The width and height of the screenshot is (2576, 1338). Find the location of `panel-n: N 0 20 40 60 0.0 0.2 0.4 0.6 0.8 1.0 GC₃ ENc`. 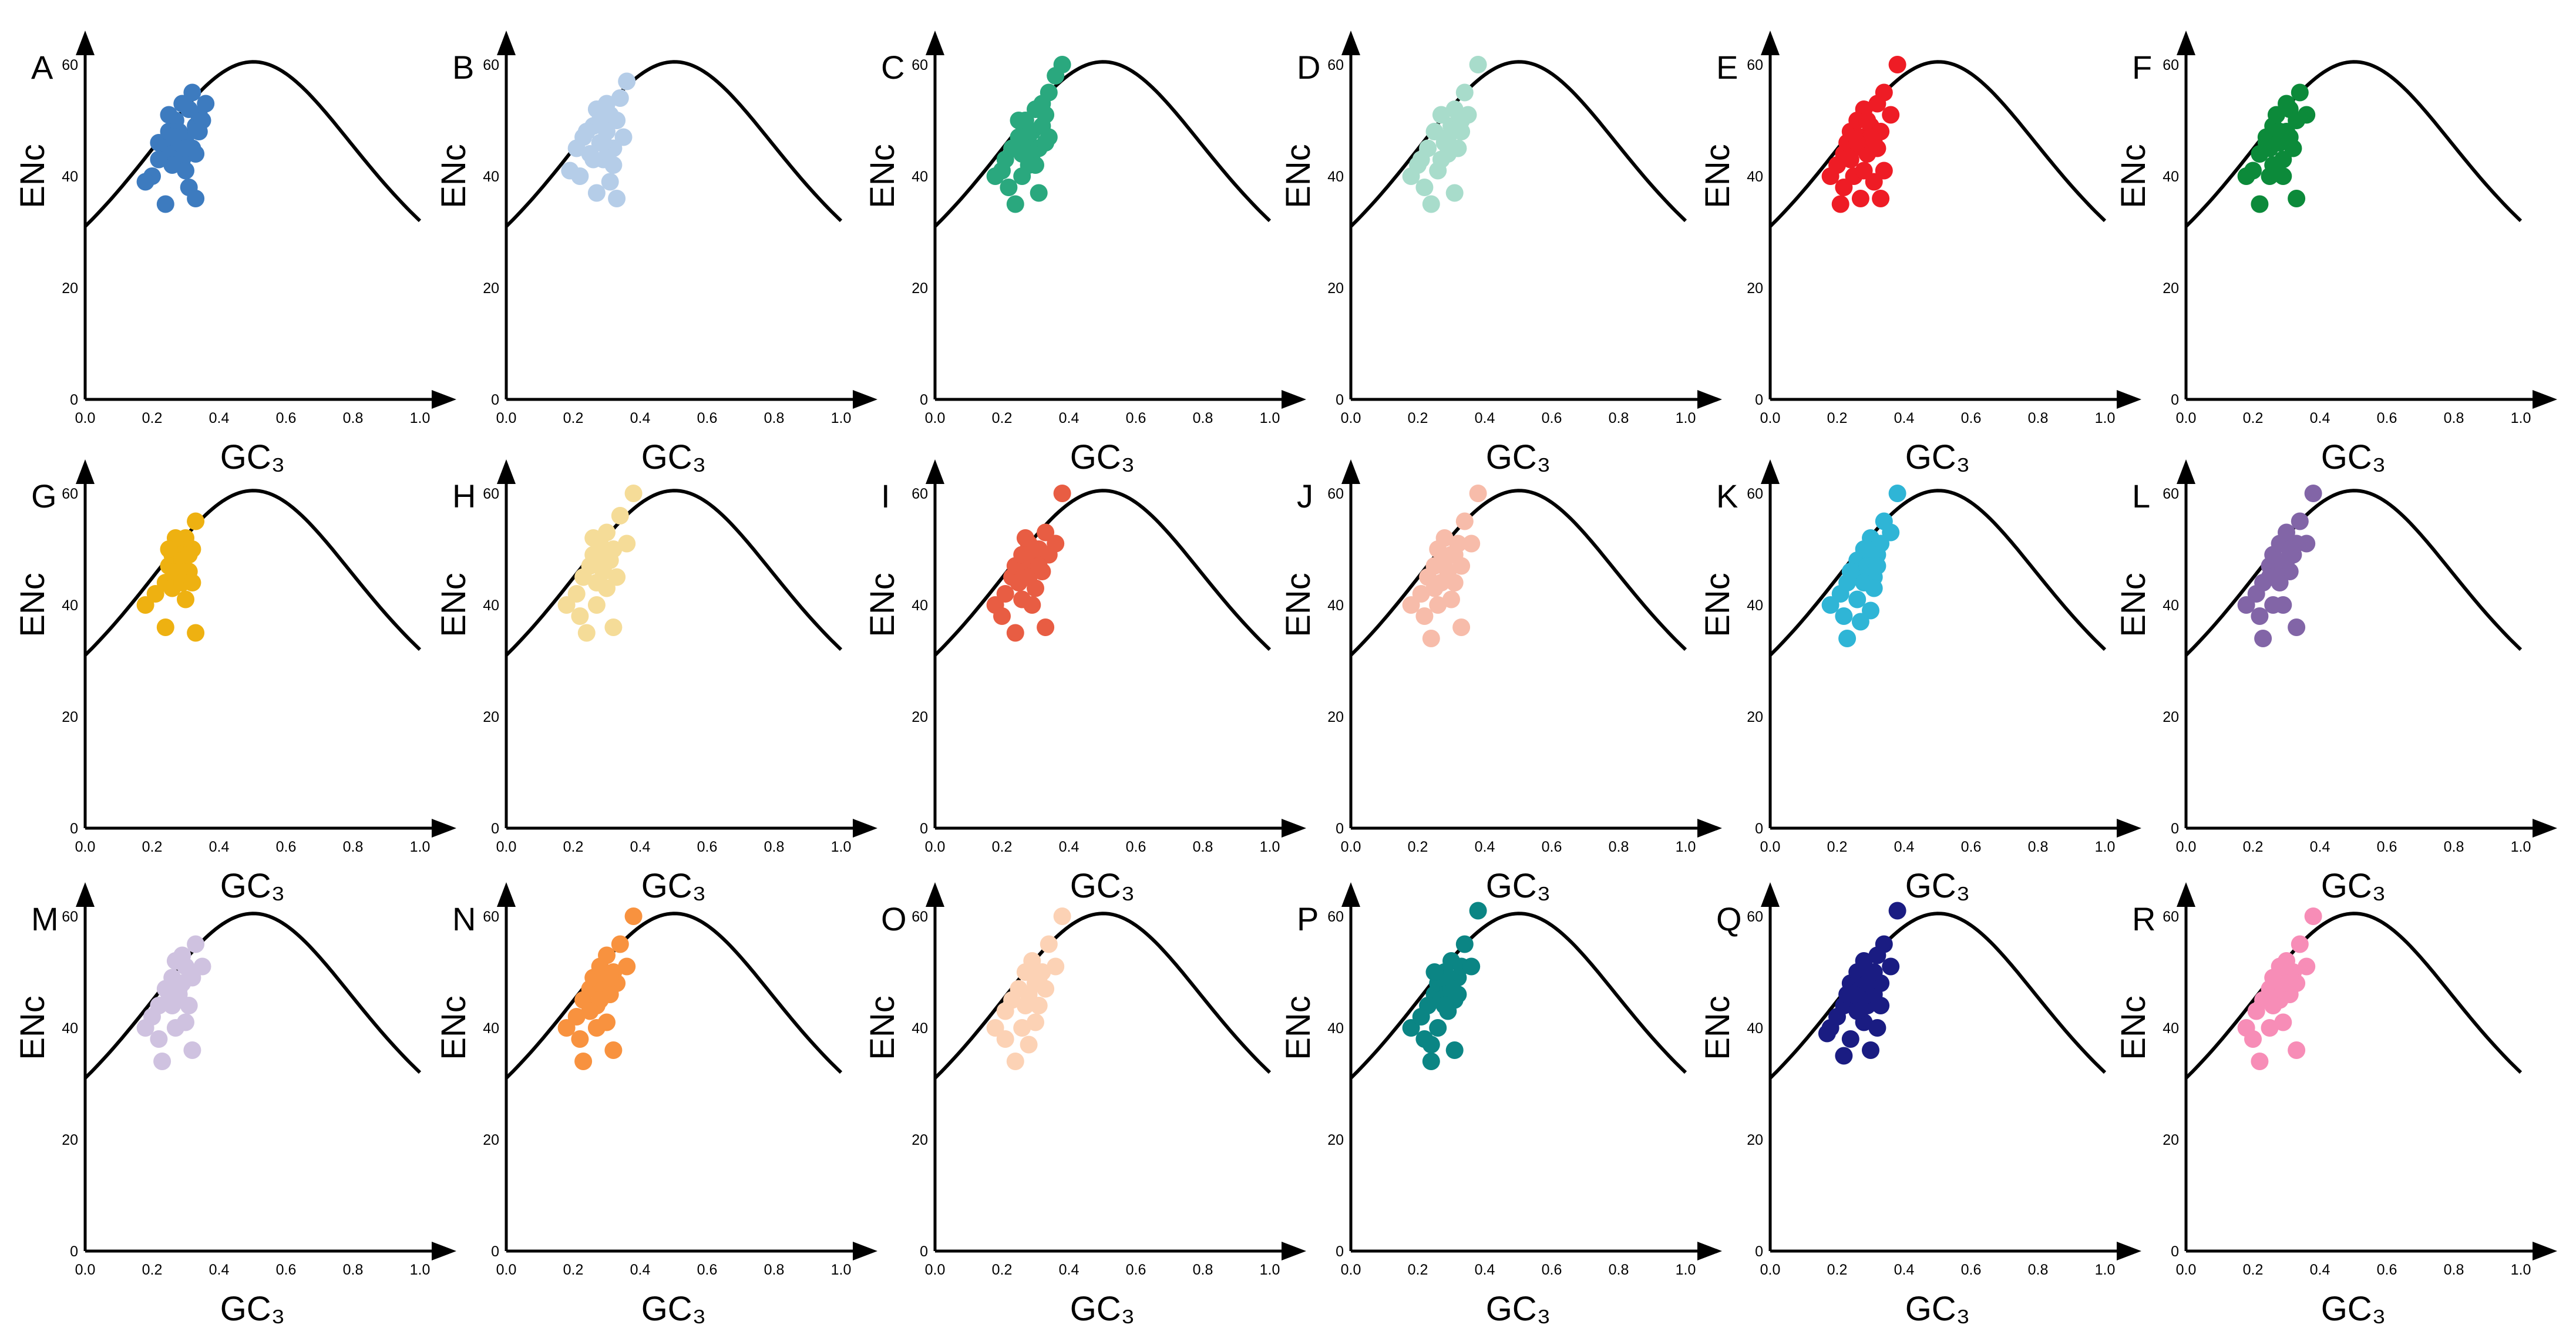

panel-n: N 0 20 40 60 0.0 0.2 0.4 0.6 0.8 1.0 GC₃ ENc is located at coordinates (656, 1105).